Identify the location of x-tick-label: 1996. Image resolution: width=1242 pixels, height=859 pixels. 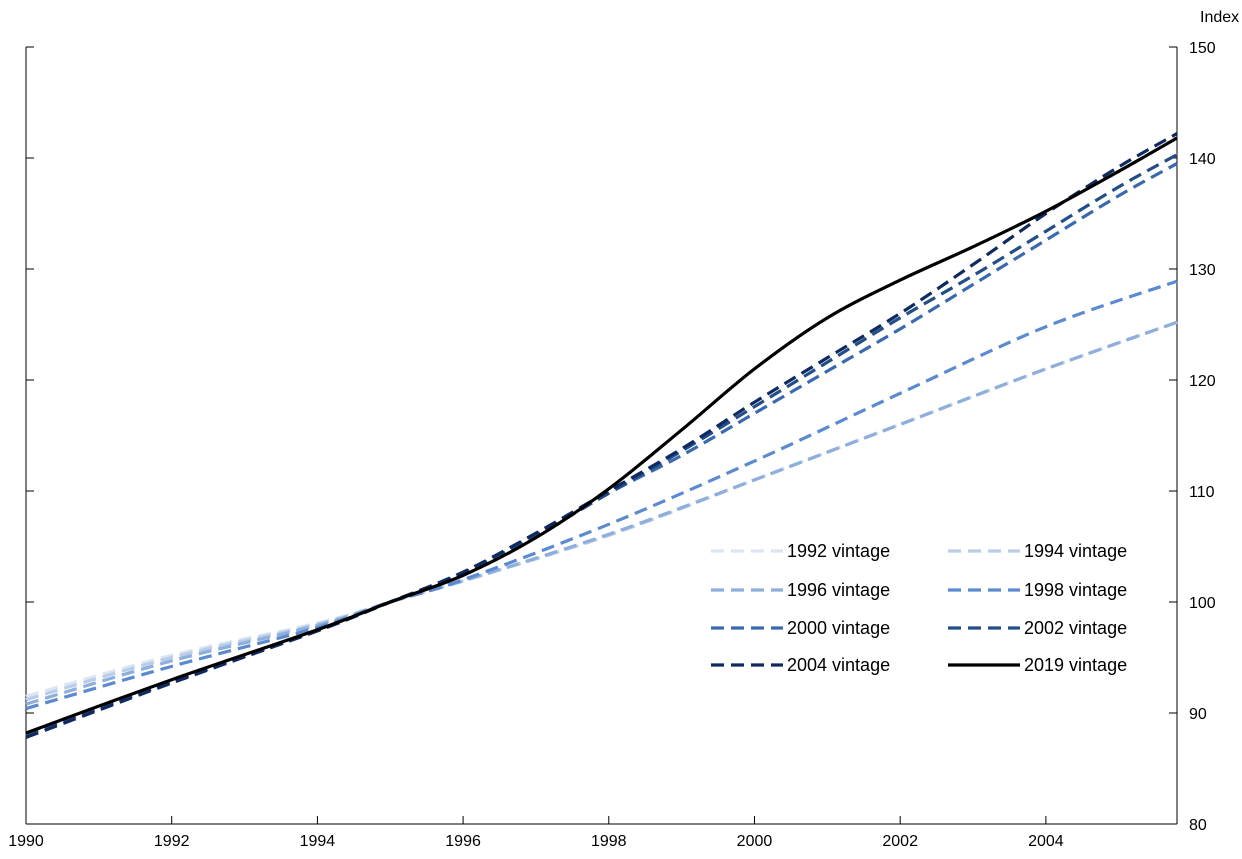
(463, 841).